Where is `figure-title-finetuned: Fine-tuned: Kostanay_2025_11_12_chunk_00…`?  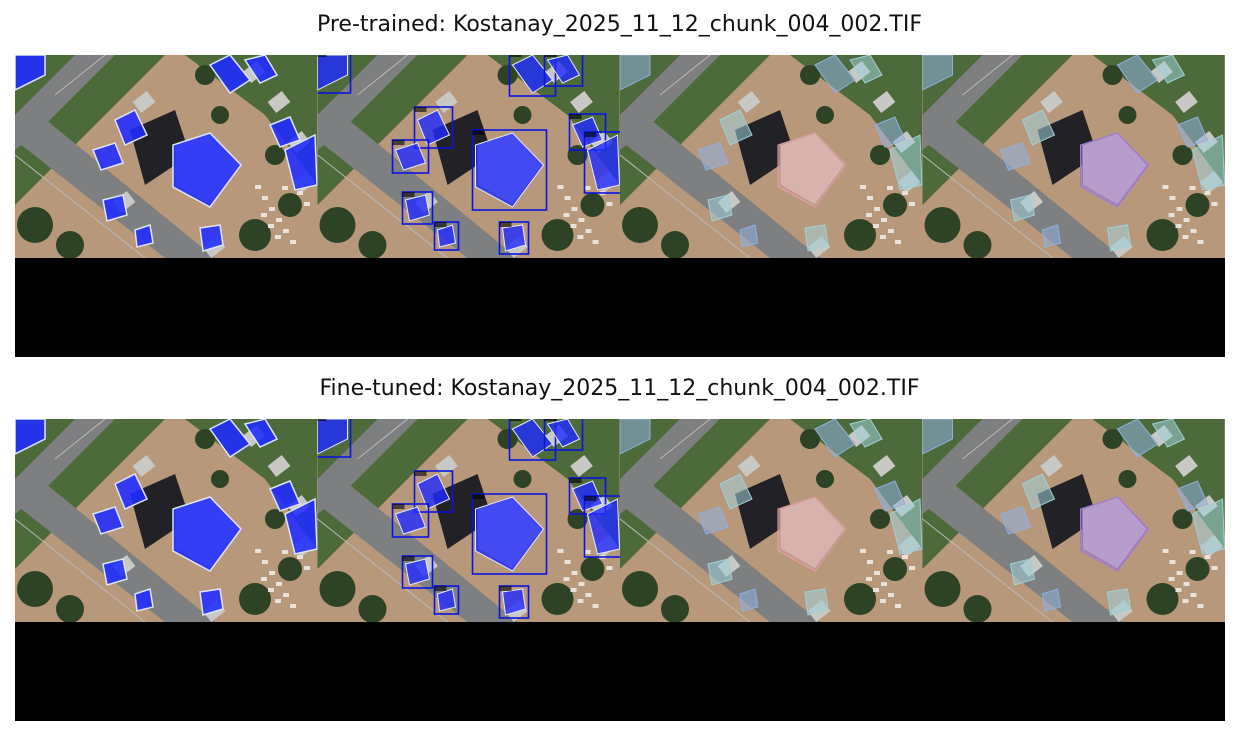 figure-title-finetuned: Fine-tuned: Kostanay_2025_11_12_chunk_00… is located at coordinates (619, 388).